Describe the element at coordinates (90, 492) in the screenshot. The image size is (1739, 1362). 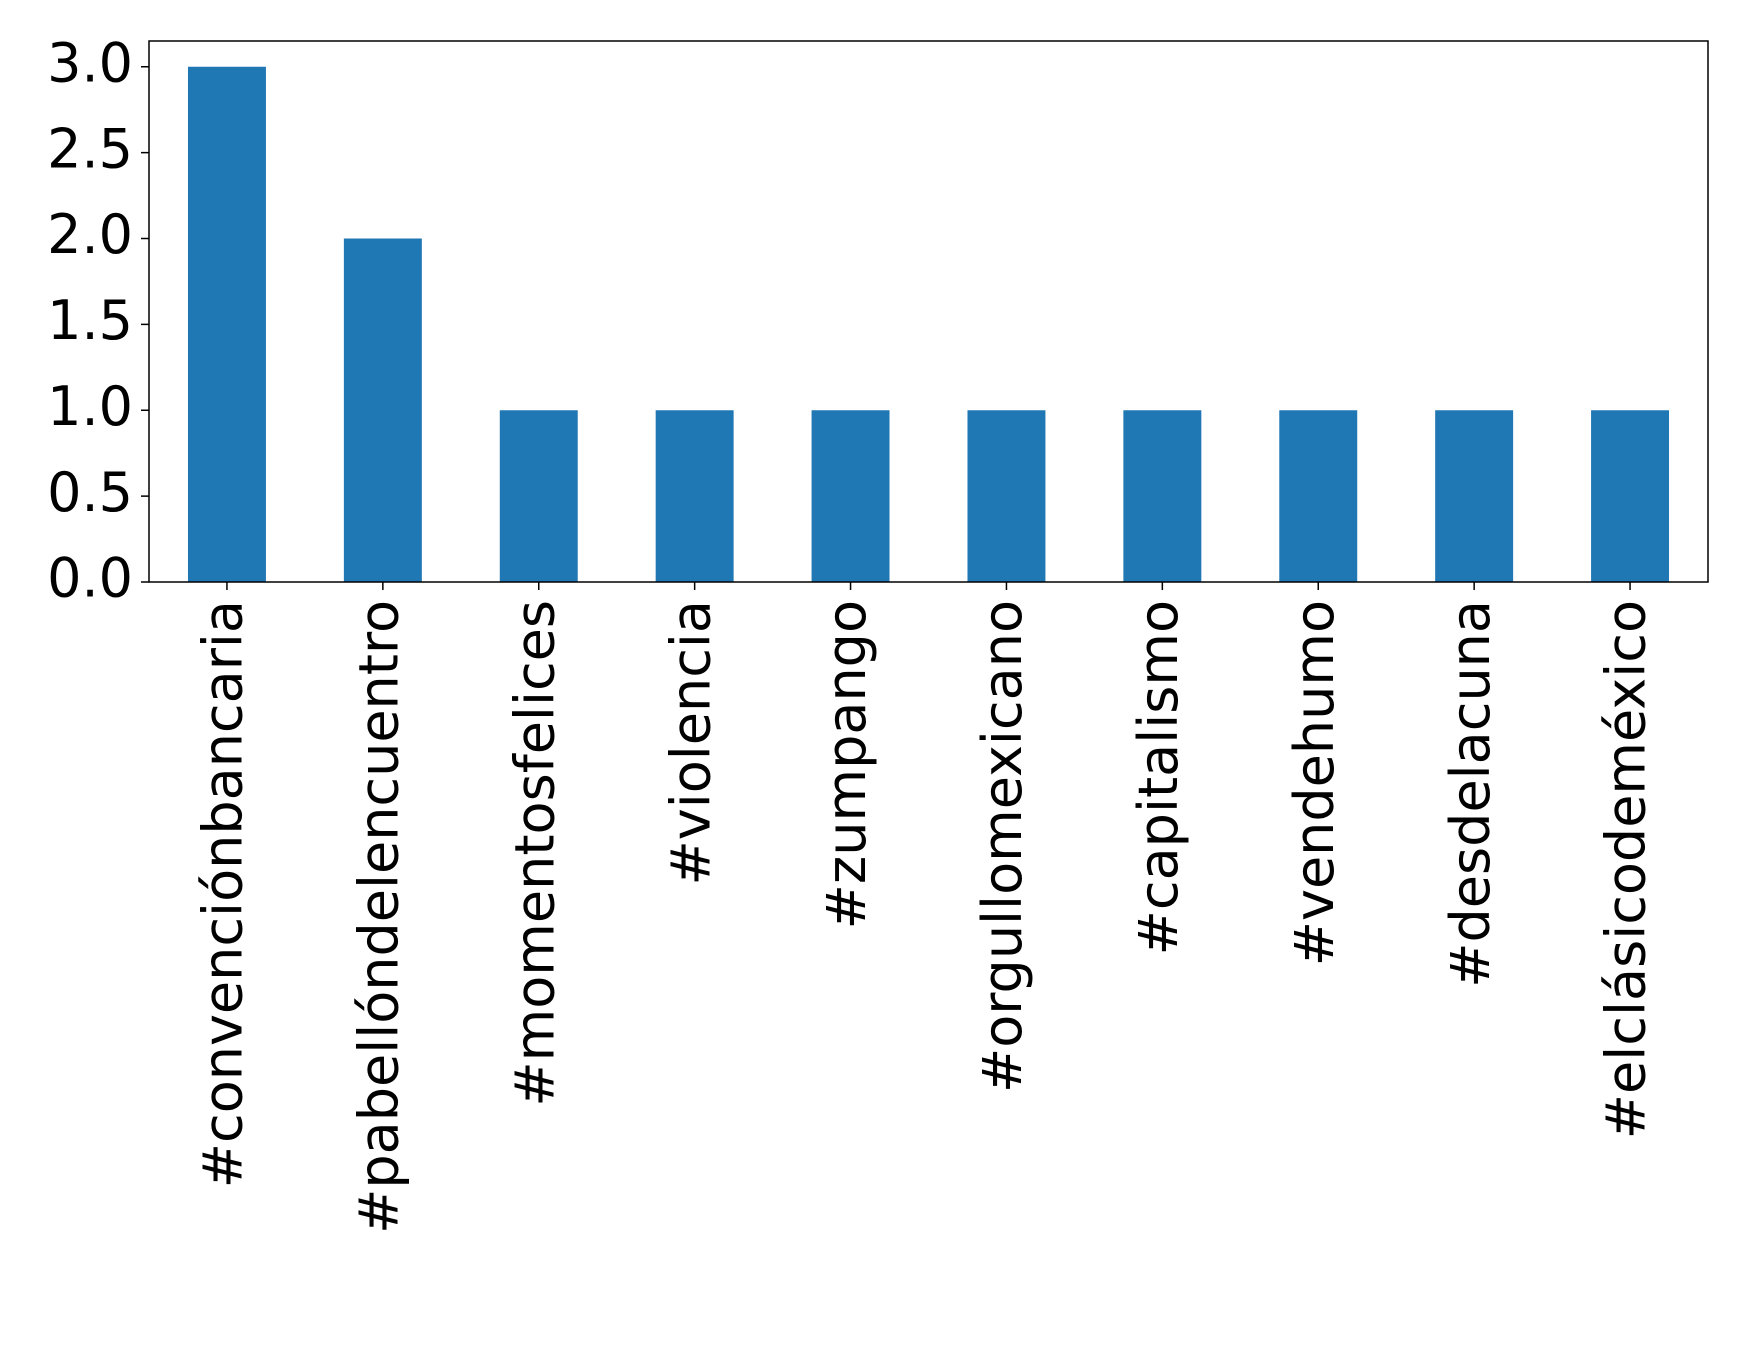
I see `y-tick-label: 0.5` at that location.